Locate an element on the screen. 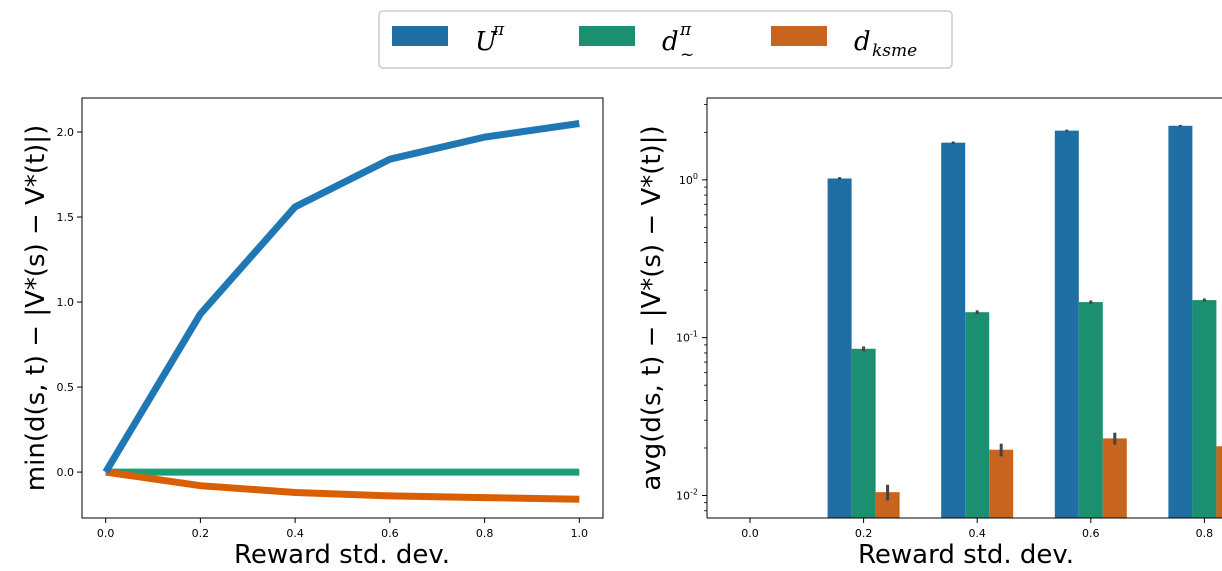 The image size is (1222, 571). right-y-tick-label: 10⁻² is located at coordinates (687, 494).